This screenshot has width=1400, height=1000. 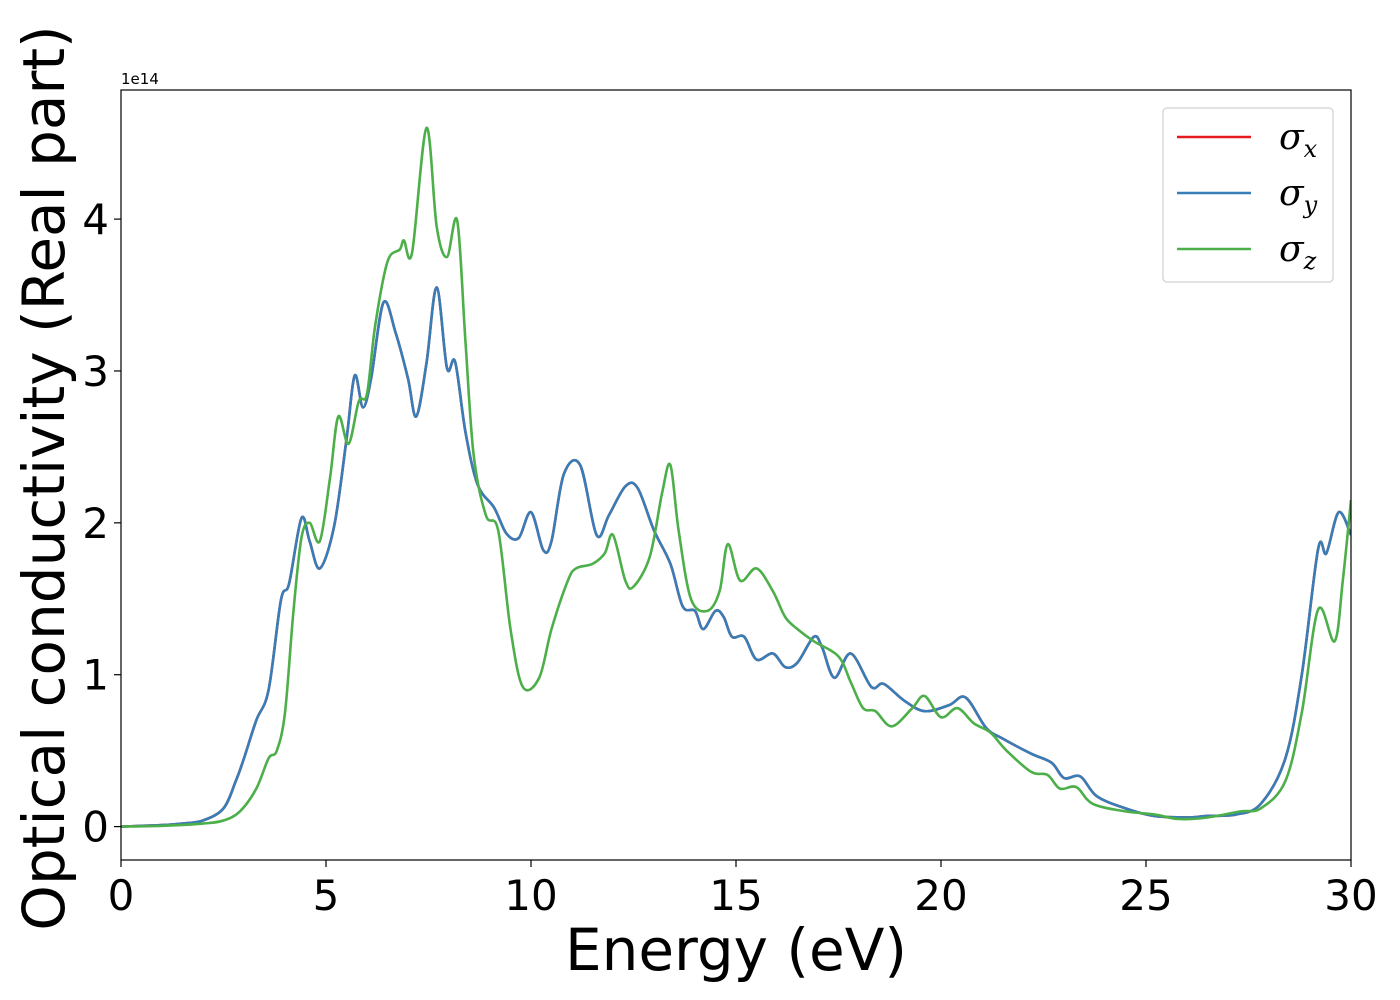 I want to click on x-tick-label: 25, so click(x=1145, y=895).